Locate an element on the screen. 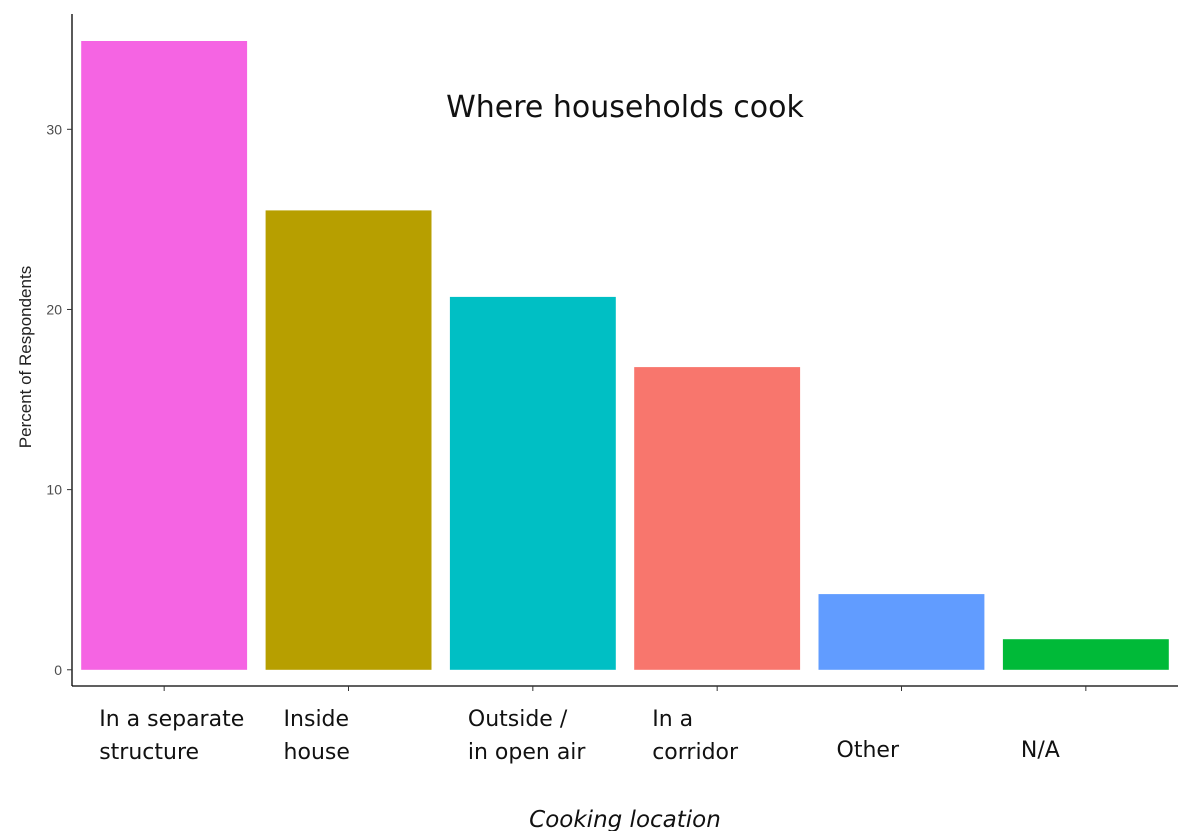 The width and height of the screenshot is (1178, 831). y-tick-label-0: 0 is located at coordinates (58, 670).